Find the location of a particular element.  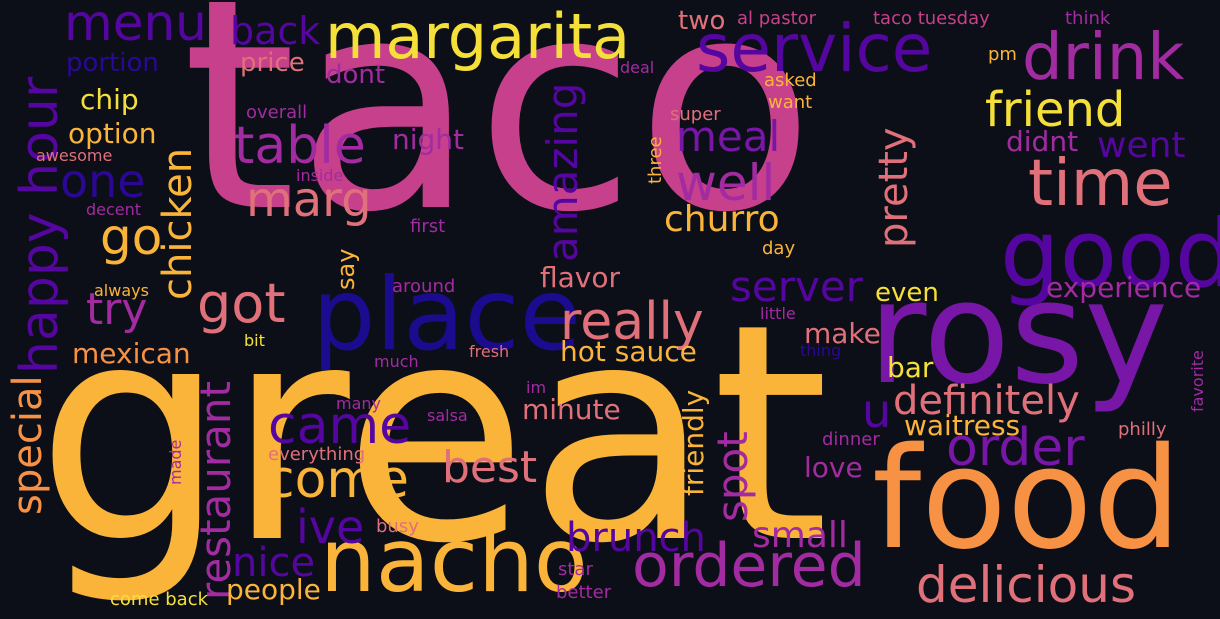

word-thing: thing is located at coordinates (821, 350).